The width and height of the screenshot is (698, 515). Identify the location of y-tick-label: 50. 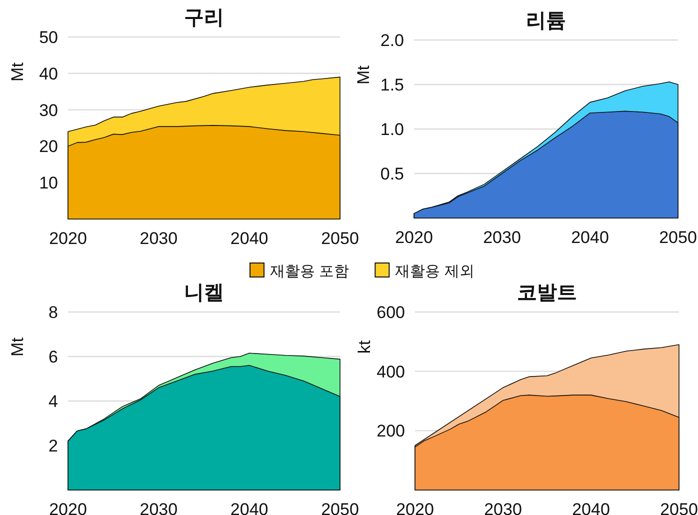
(48, 37).